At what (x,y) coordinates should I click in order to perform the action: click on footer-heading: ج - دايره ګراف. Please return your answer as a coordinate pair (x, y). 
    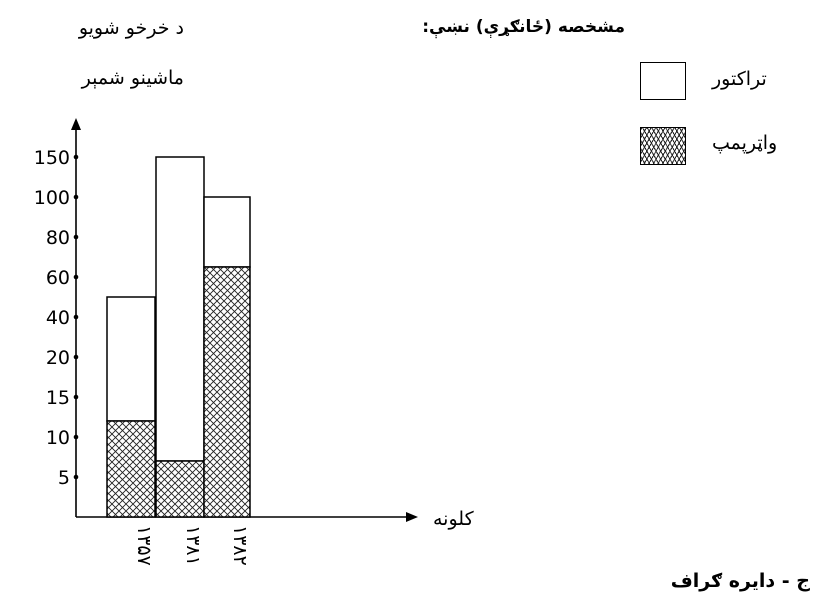
    Looking at the image, I should click on (740, 581).